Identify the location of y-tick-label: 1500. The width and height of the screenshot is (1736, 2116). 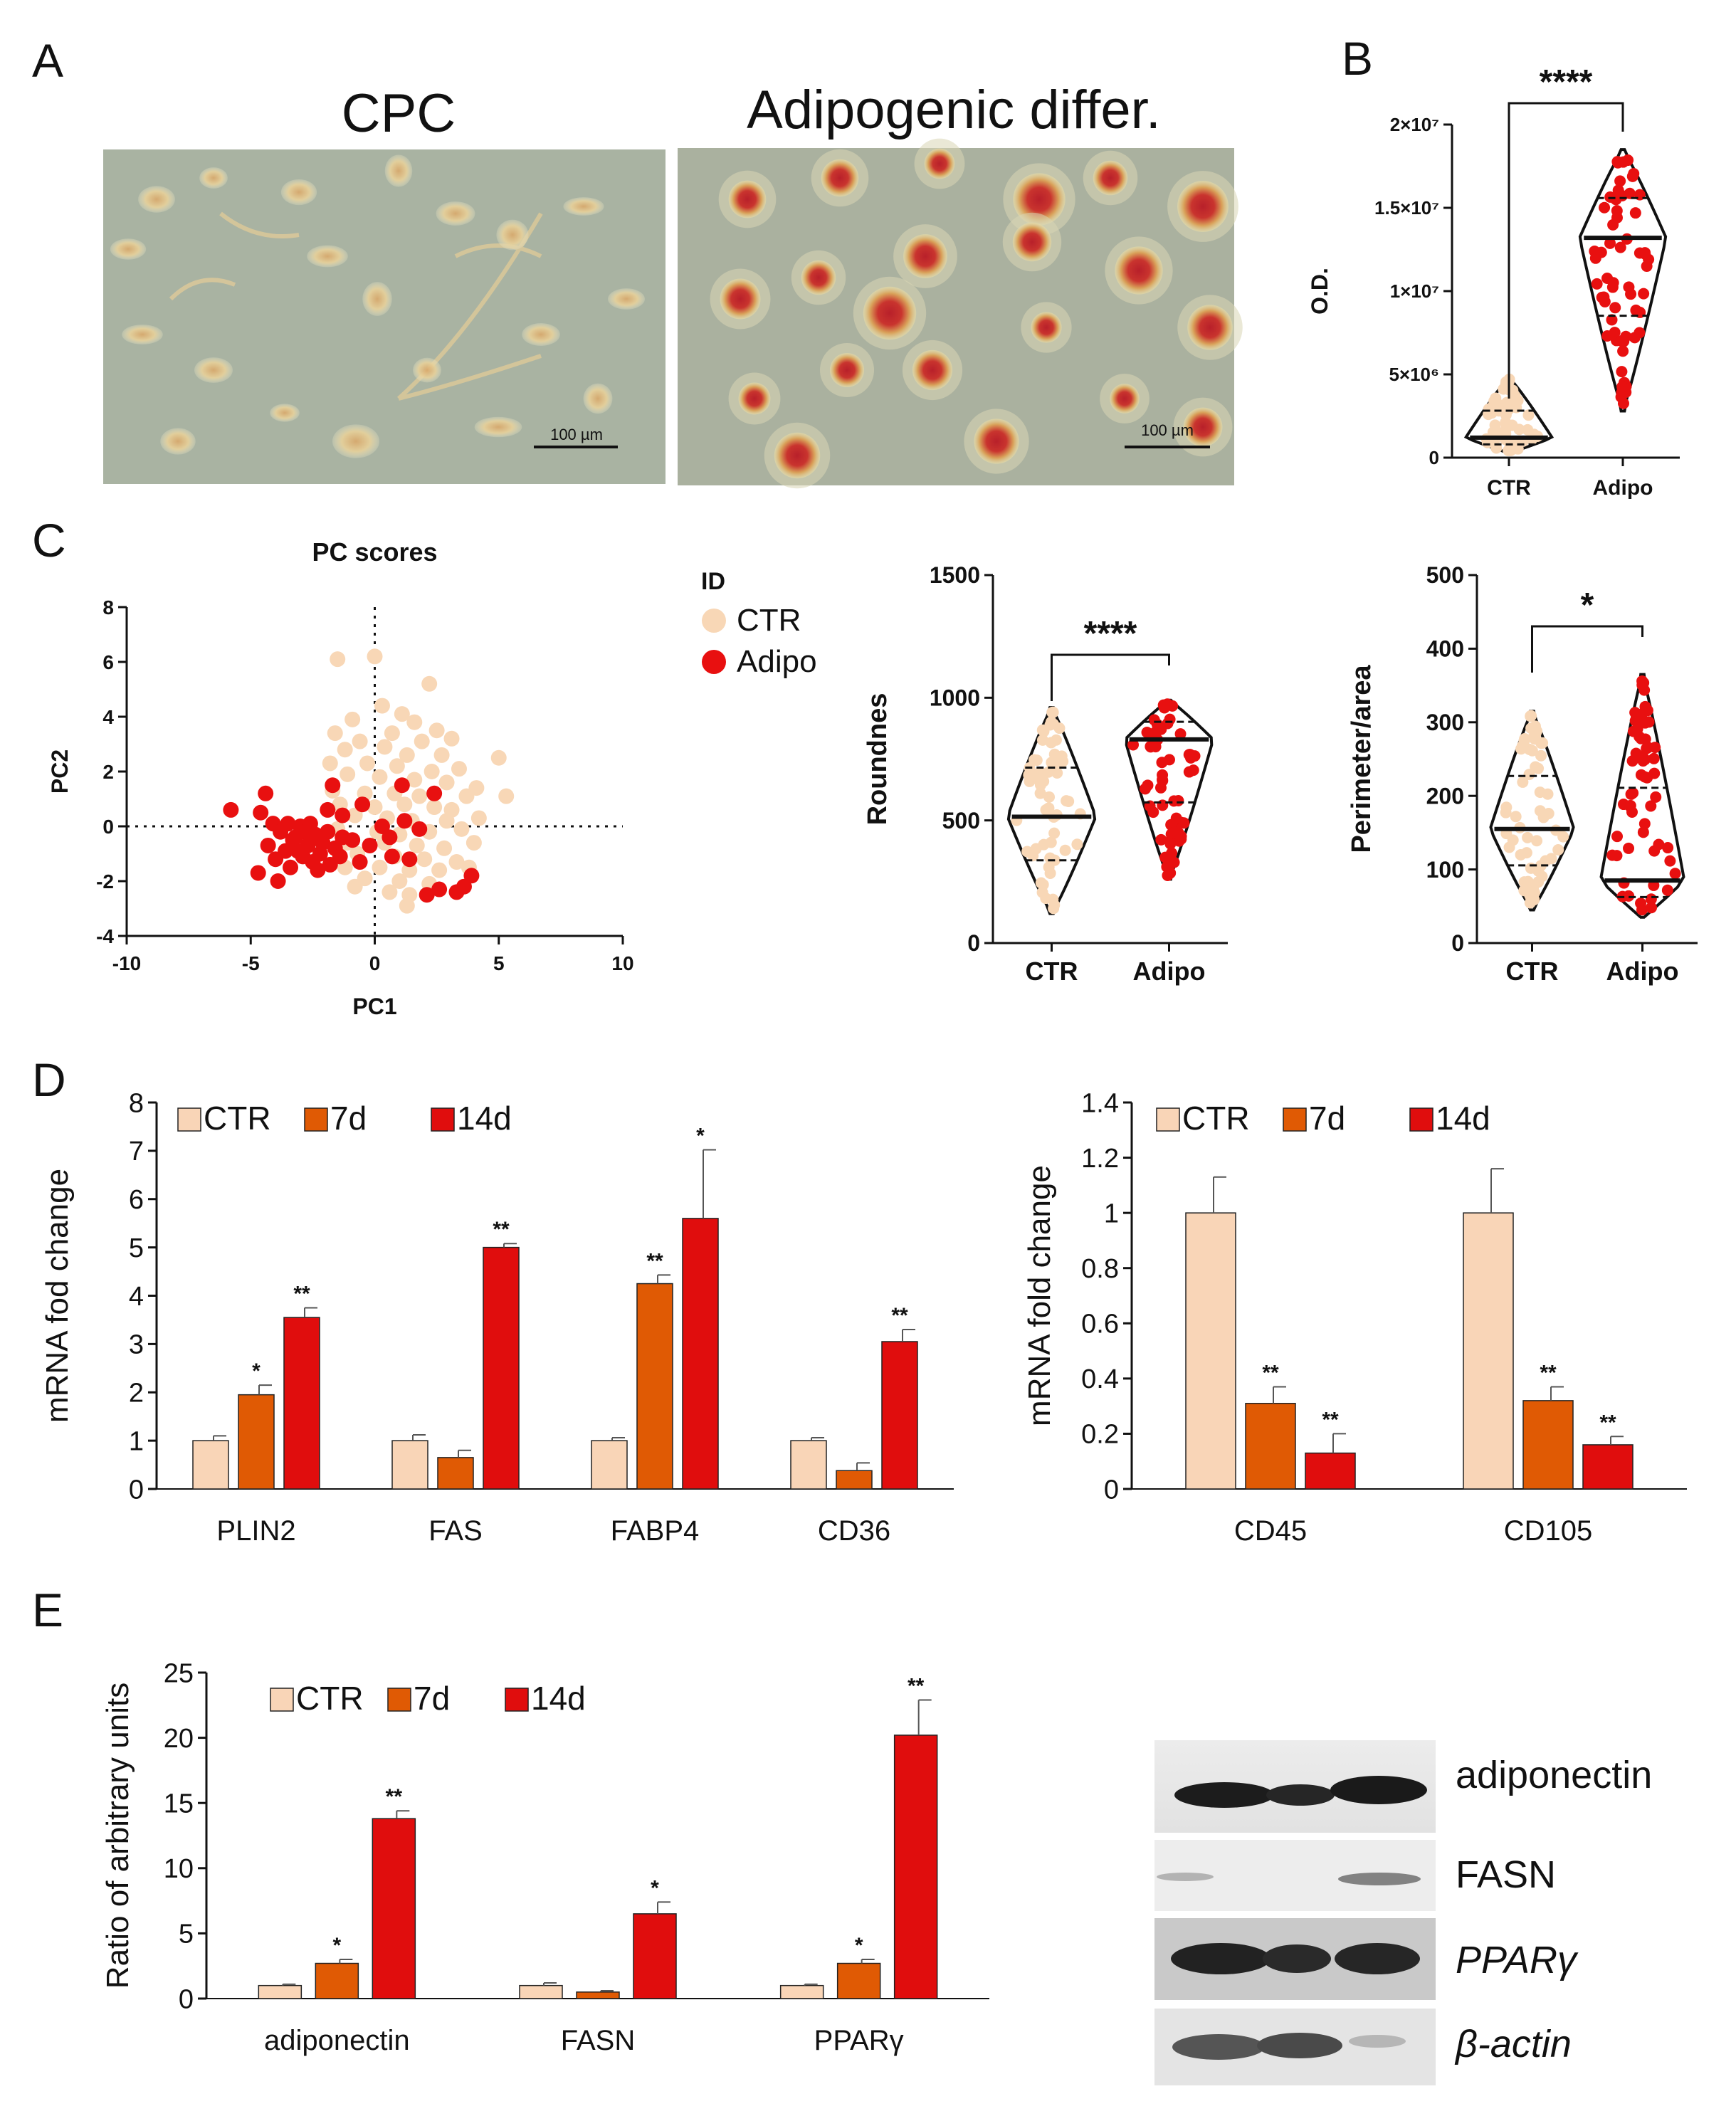
(955, 575).